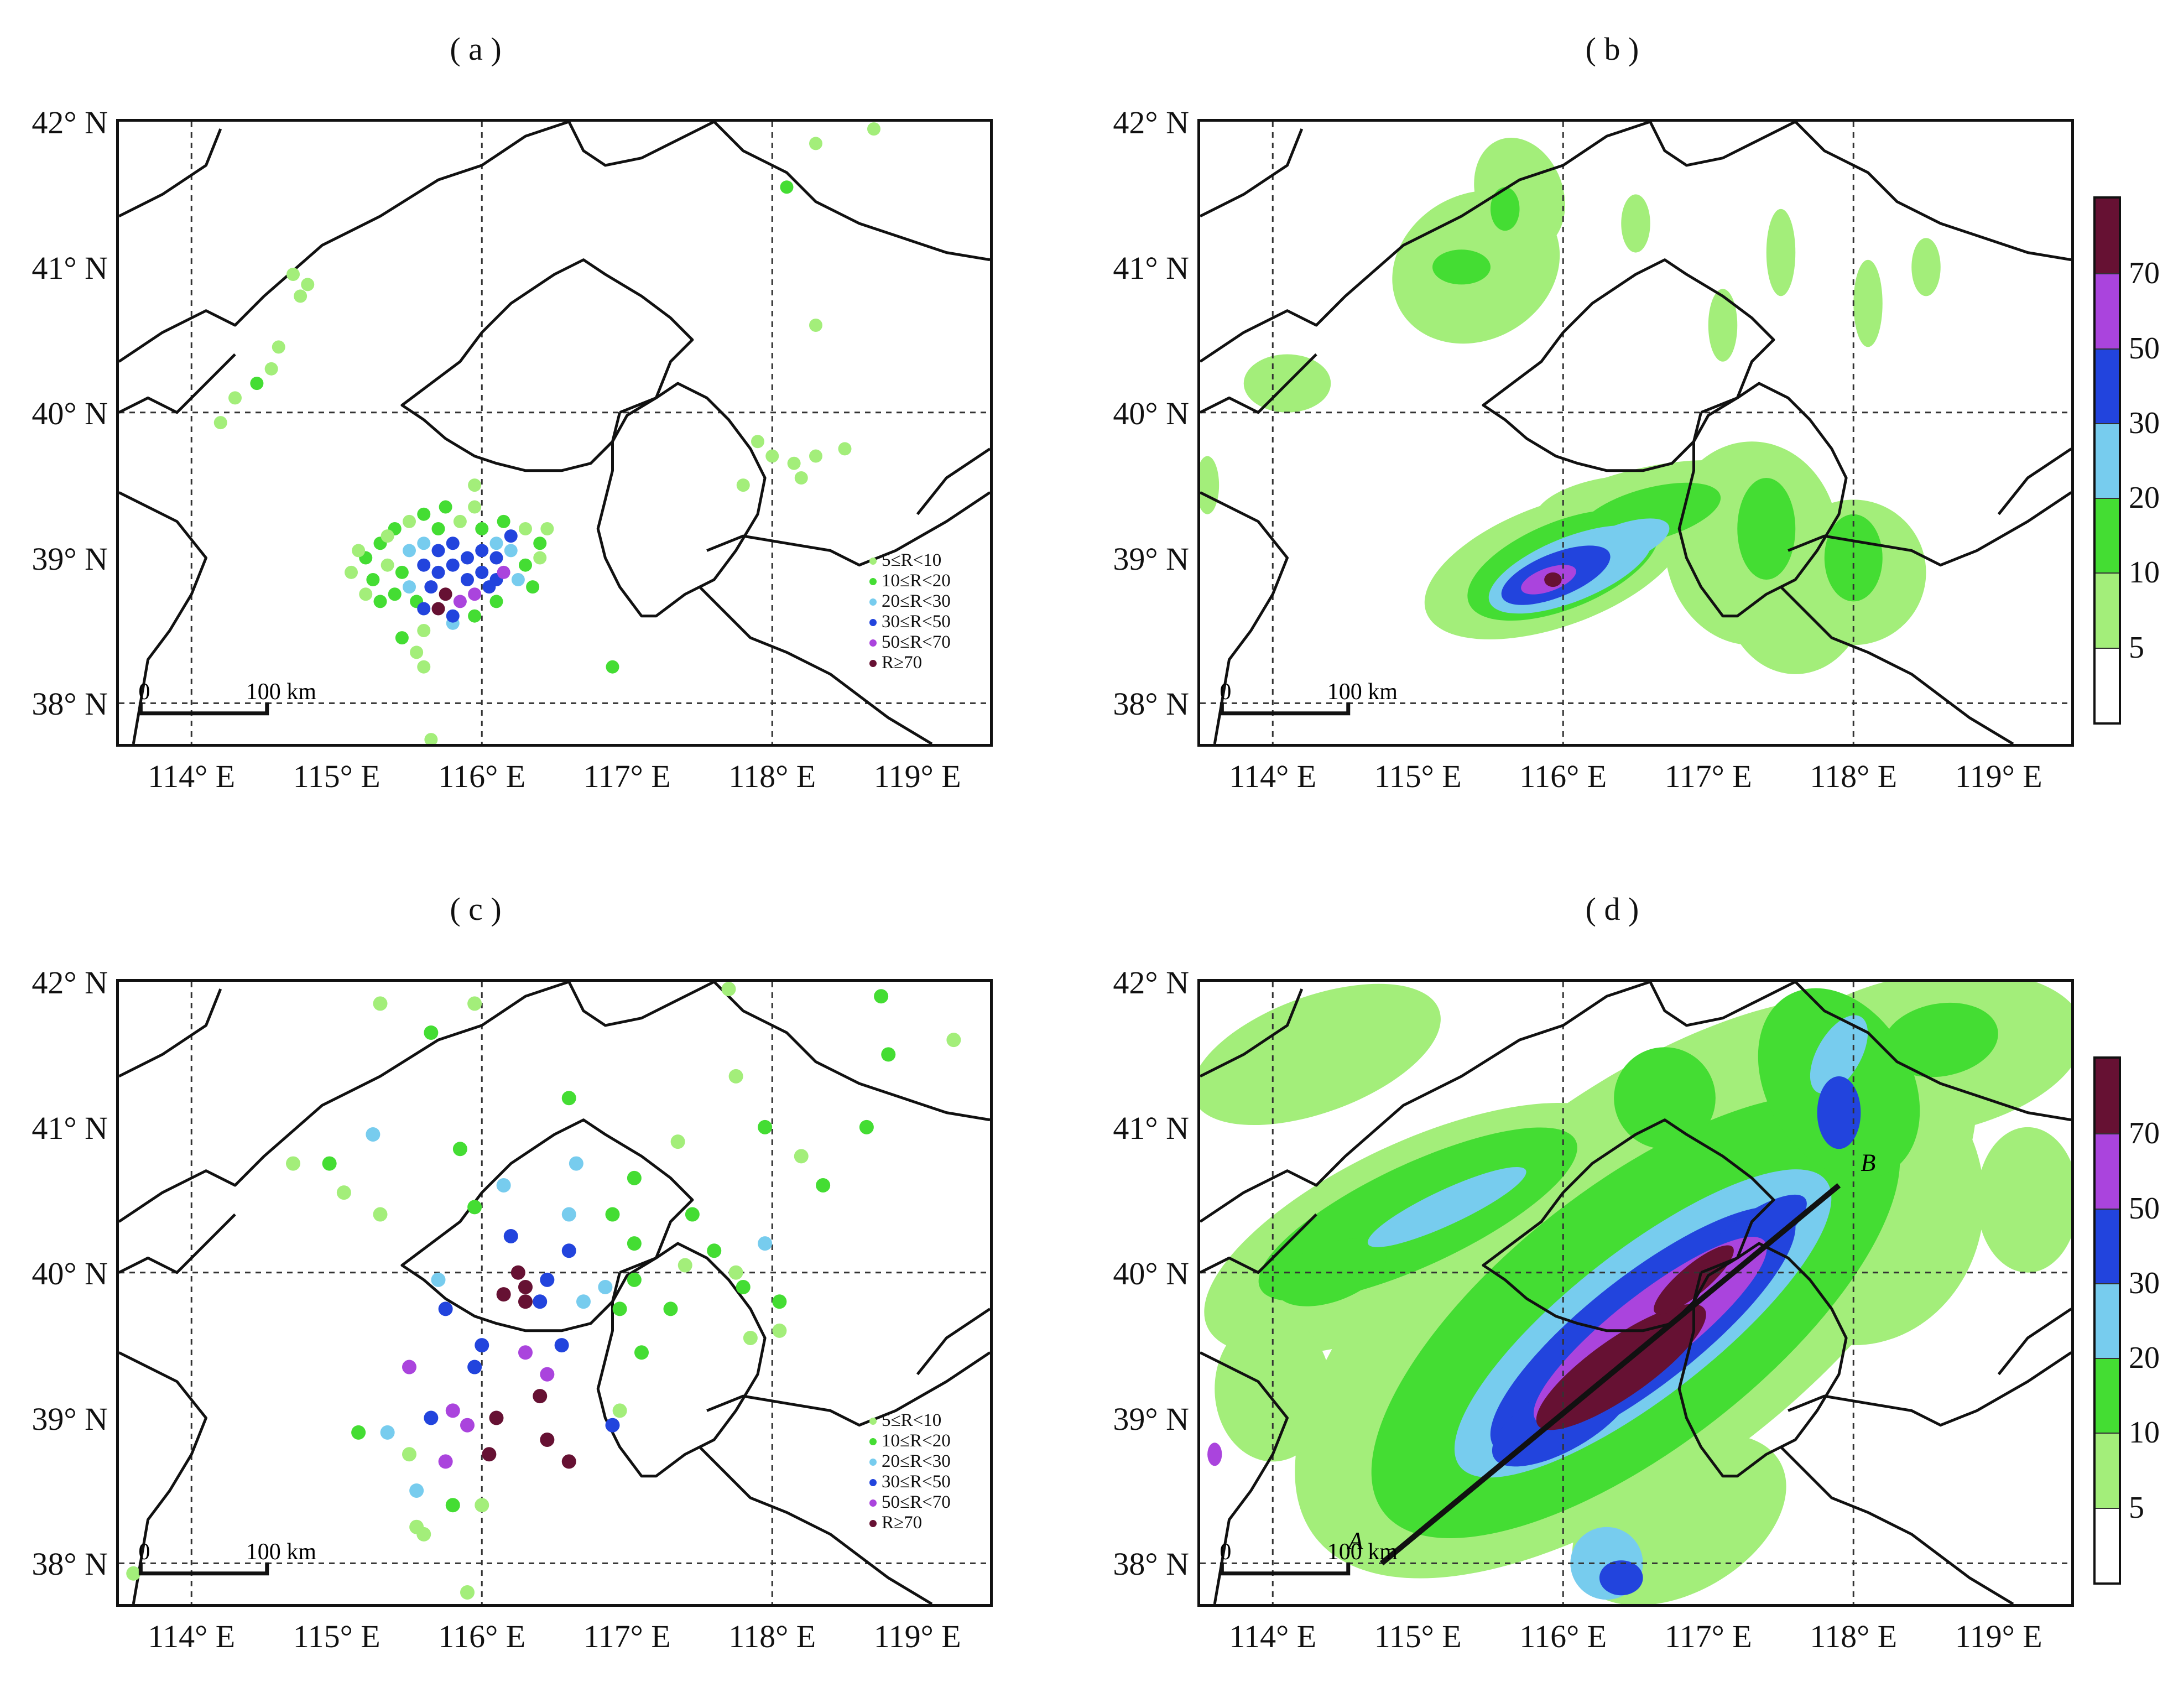 This screenshot has height=1708, width=2173. What do you see at coordinates (1285, 1569) in the screenshot?
I see `scale-bar` at bounding box center [1285, 1569].